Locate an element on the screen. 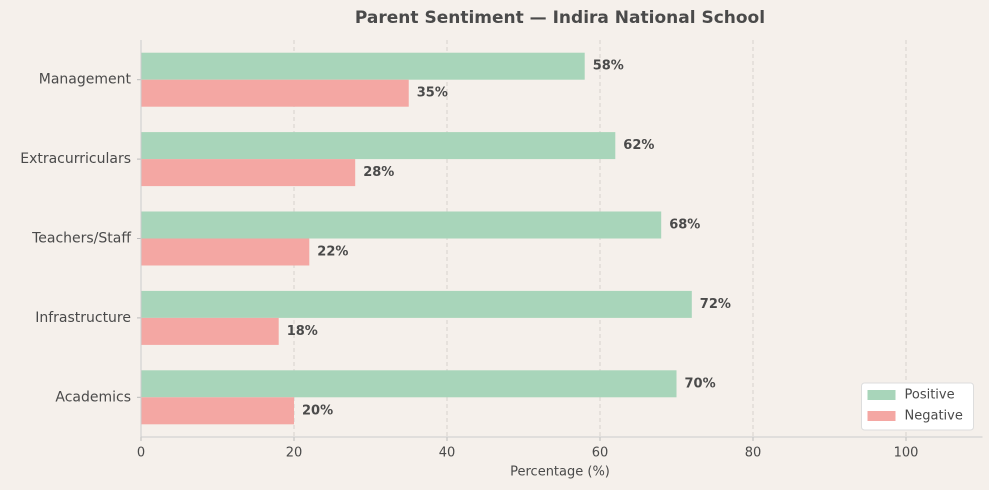  y-tick-label: Academics is located at coordinates (93, 397).